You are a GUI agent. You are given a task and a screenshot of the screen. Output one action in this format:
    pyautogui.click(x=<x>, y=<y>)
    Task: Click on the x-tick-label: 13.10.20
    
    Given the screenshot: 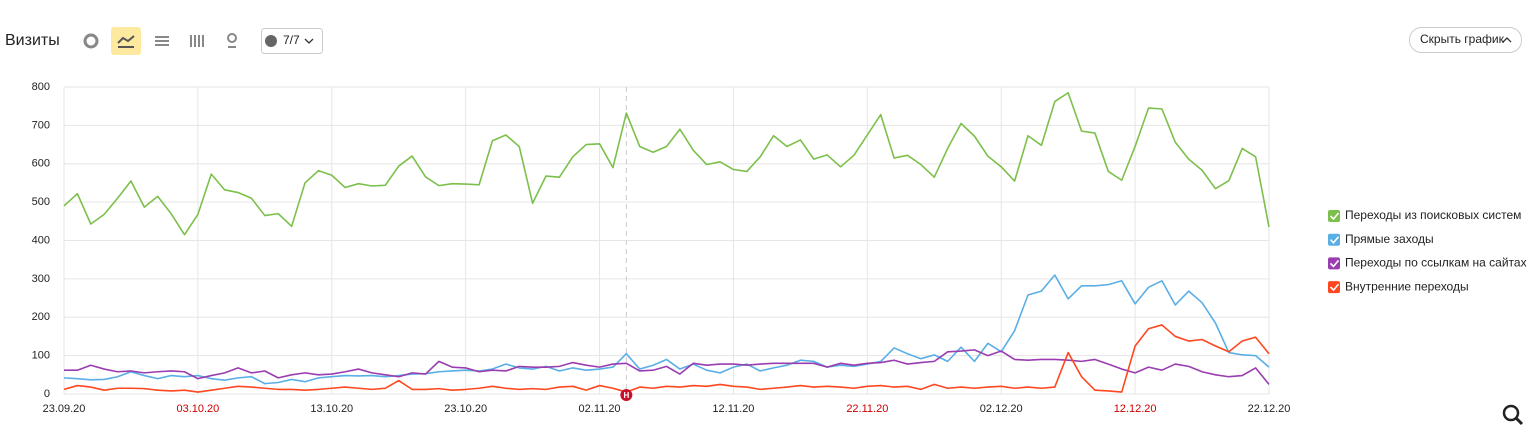 What is the action you would take?
    pyautogui.click(x=331, y=409)
    